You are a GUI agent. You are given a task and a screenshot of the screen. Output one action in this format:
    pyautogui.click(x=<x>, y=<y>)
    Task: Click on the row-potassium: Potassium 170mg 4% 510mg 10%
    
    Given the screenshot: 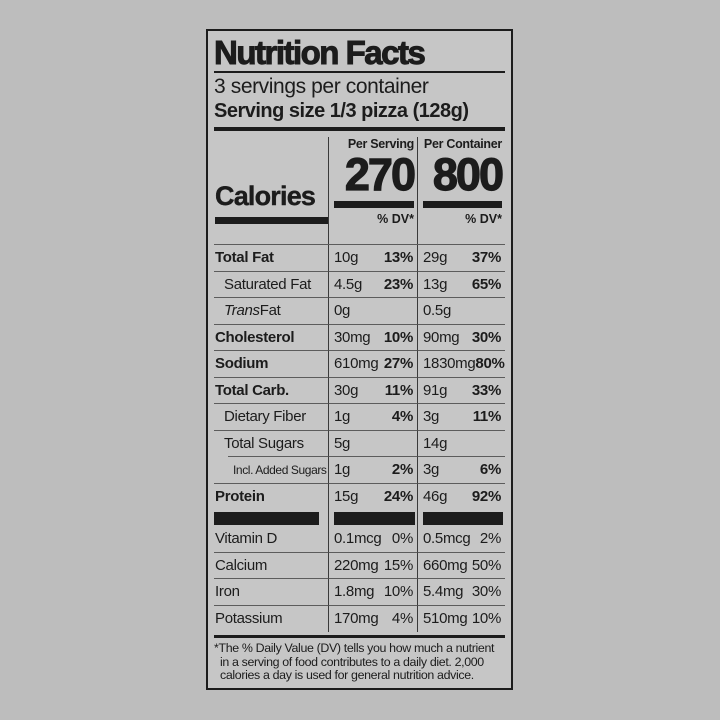 What is the action you would take?
    pyautogui.click(x=359, y=619)
    